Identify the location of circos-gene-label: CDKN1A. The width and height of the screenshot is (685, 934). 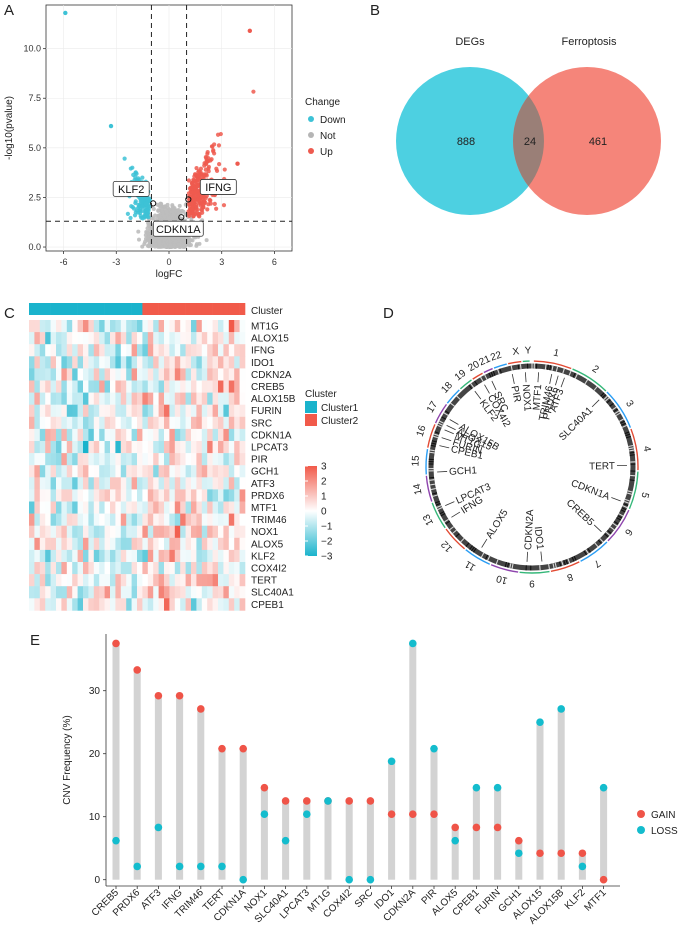
(590, 490).